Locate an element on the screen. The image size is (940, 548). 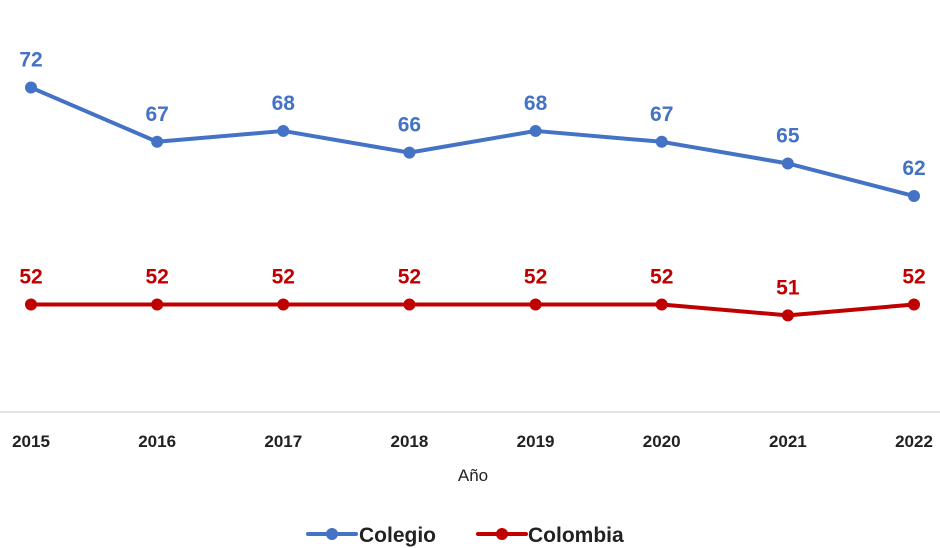
data-label-colombia: 51 is located at coordinates (788, 287).